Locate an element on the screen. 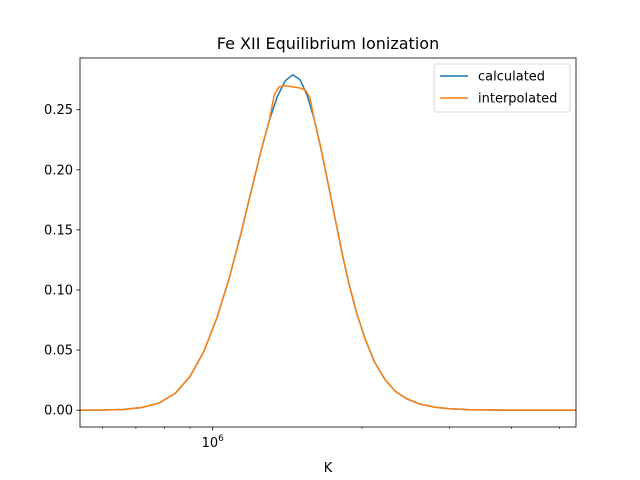 The height and width of the screenshot is (480, 640). y-tick-label: 0.25 is located at coordinates (58, 110).